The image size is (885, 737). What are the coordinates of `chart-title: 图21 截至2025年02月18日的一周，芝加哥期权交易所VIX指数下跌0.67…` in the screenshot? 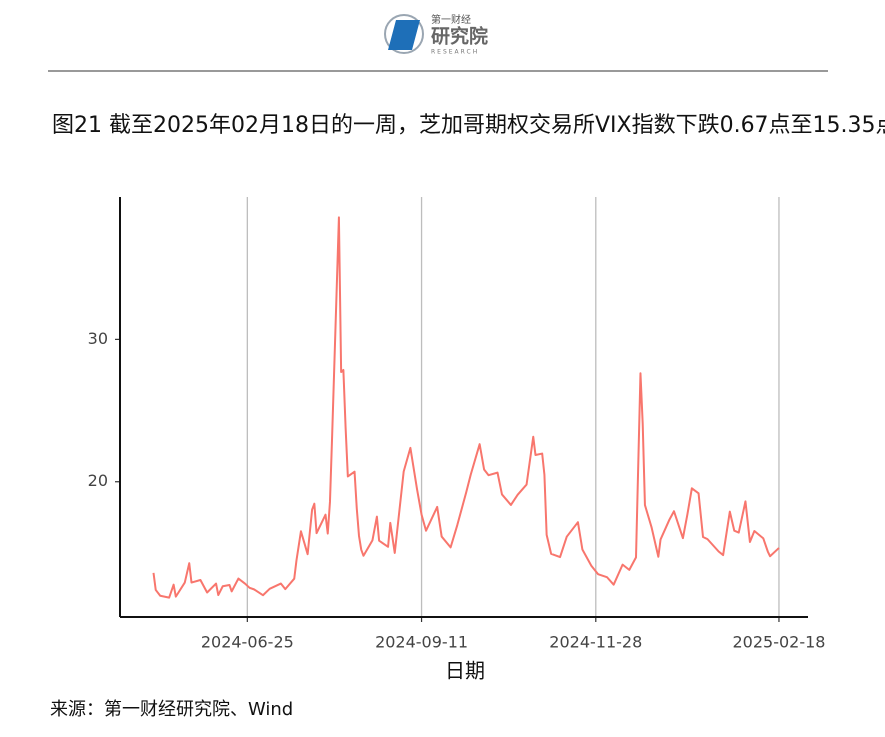 It's located at (468, 125).